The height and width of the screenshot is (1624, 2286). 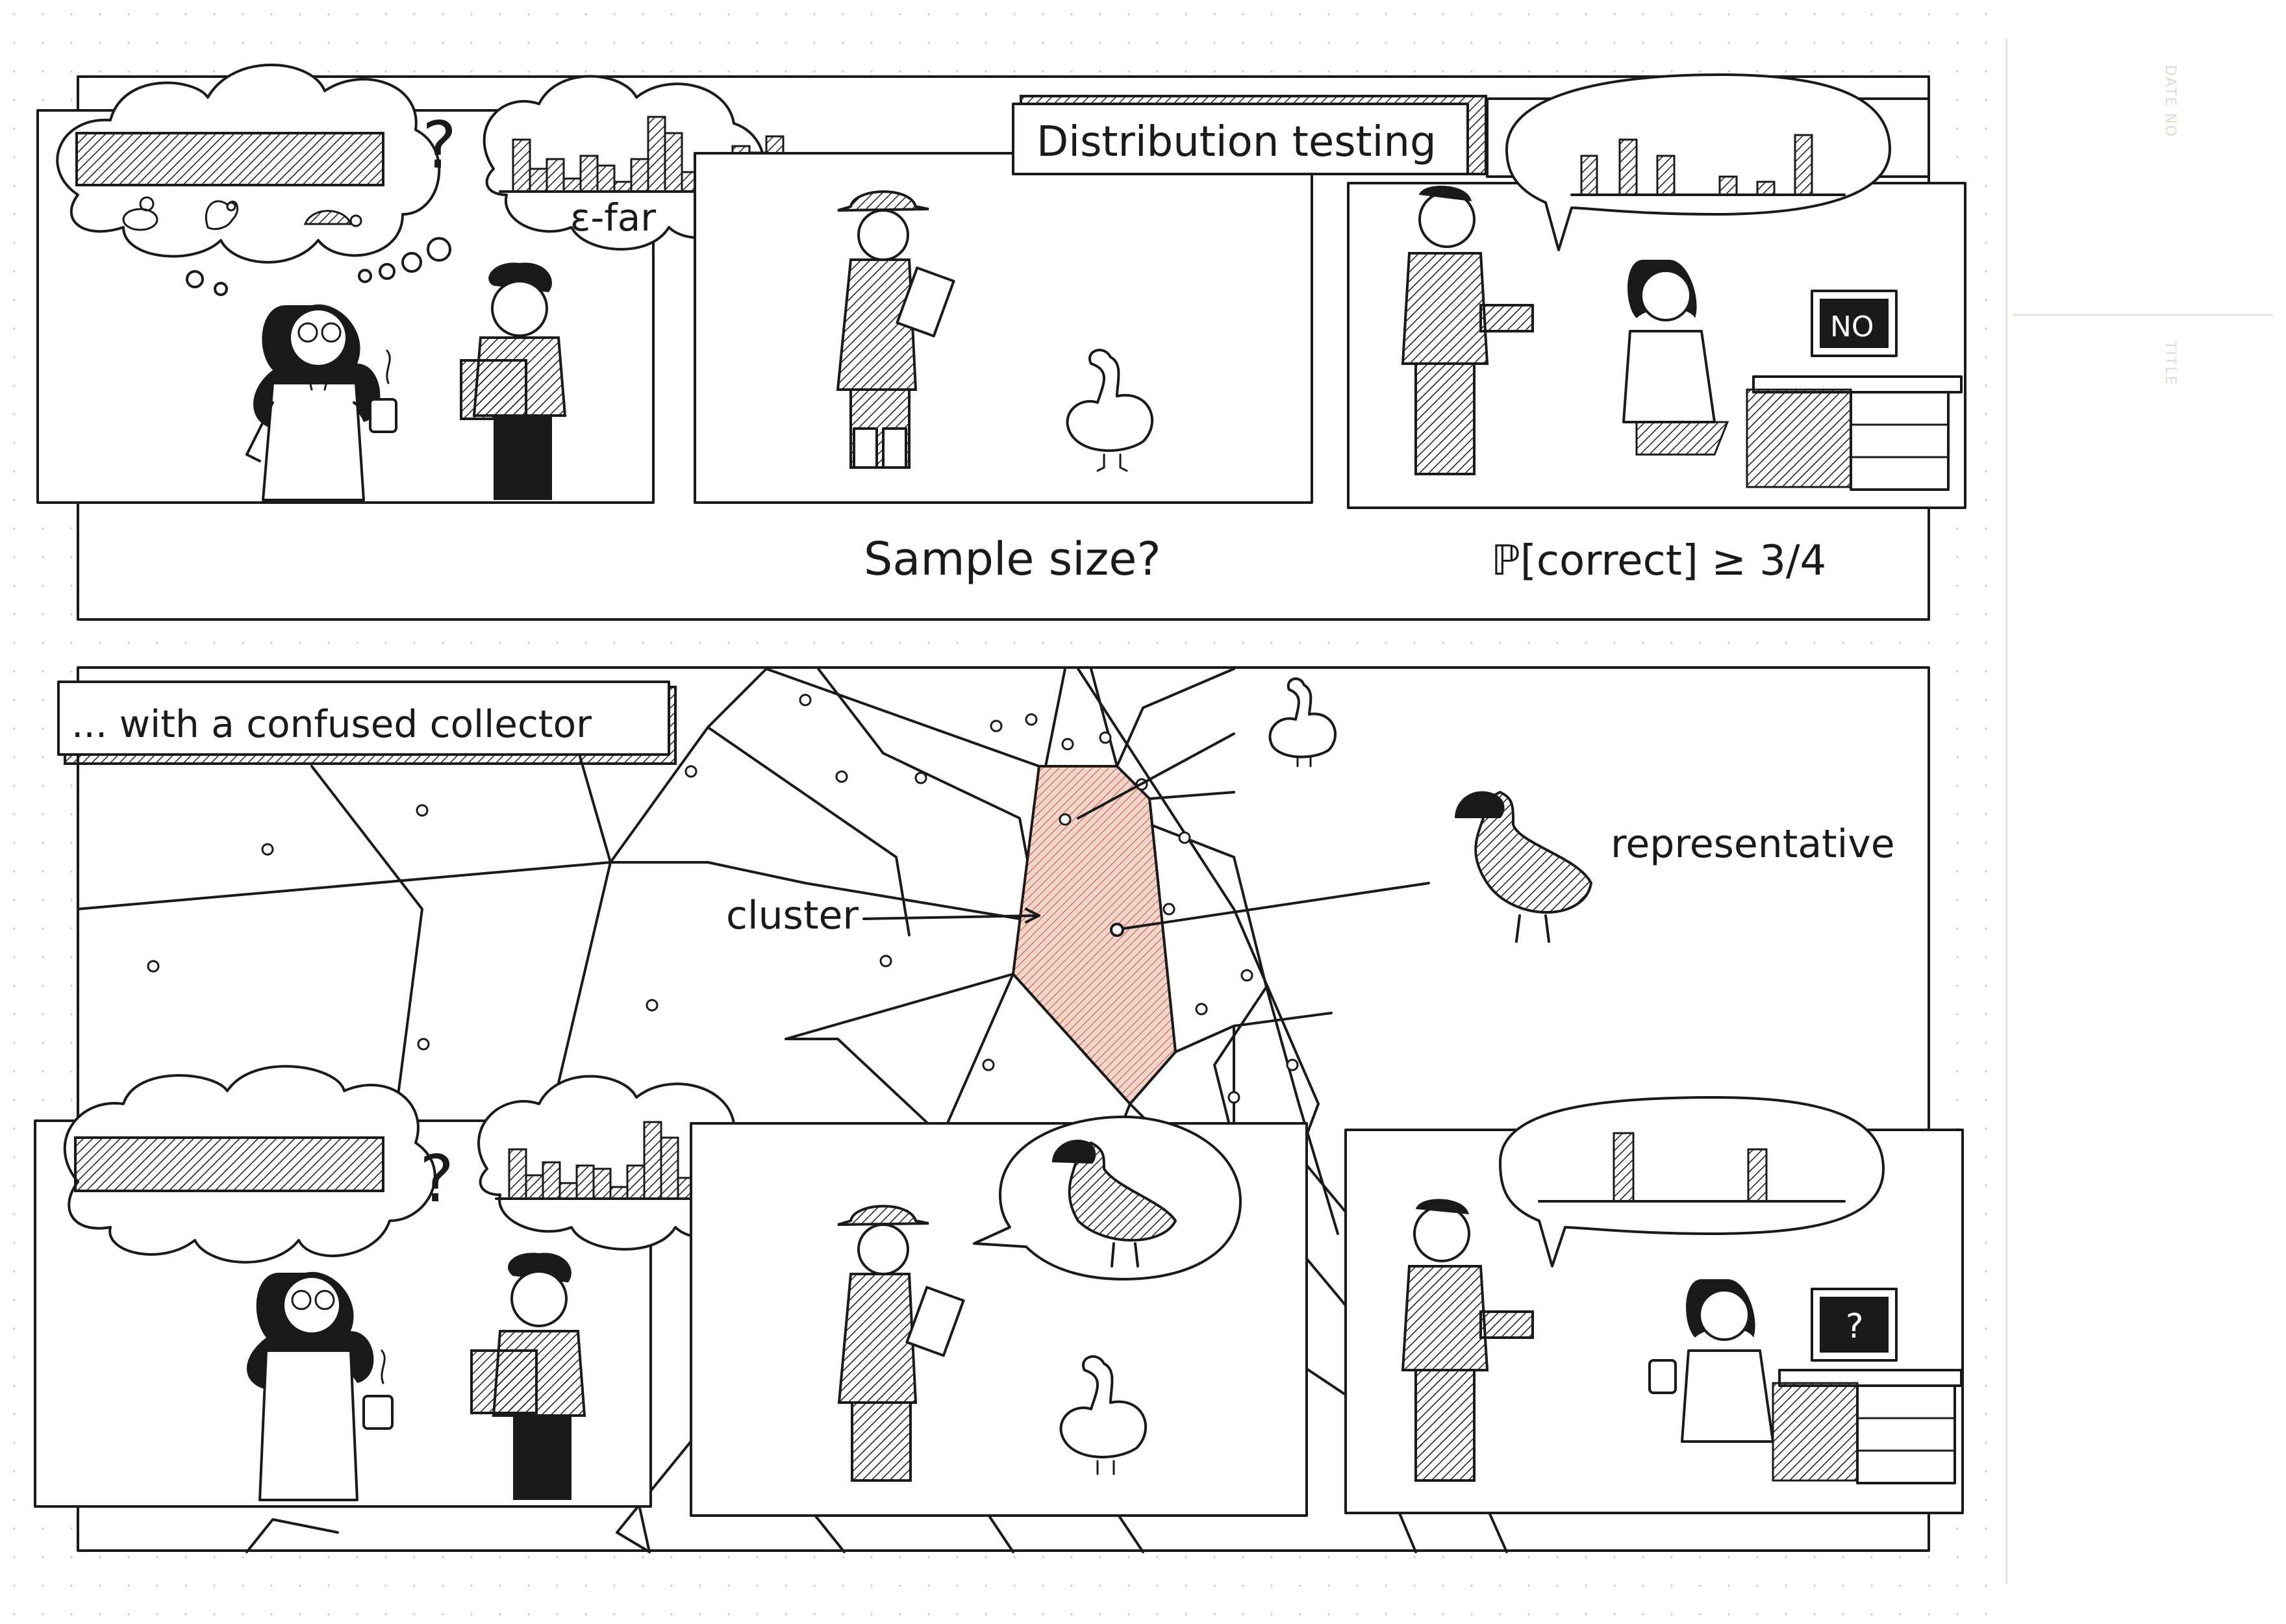 What do you see at coordinates (1032, 915) in the screenshot?
I see `cluster-arrowhead` at bounding box center [1032, 915].